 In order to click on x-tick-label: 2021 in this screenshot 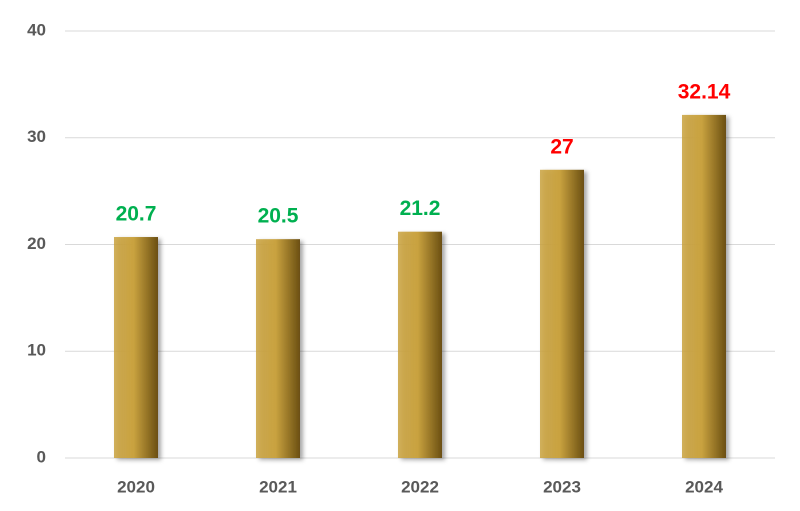, I will do `click(278, 486)`.